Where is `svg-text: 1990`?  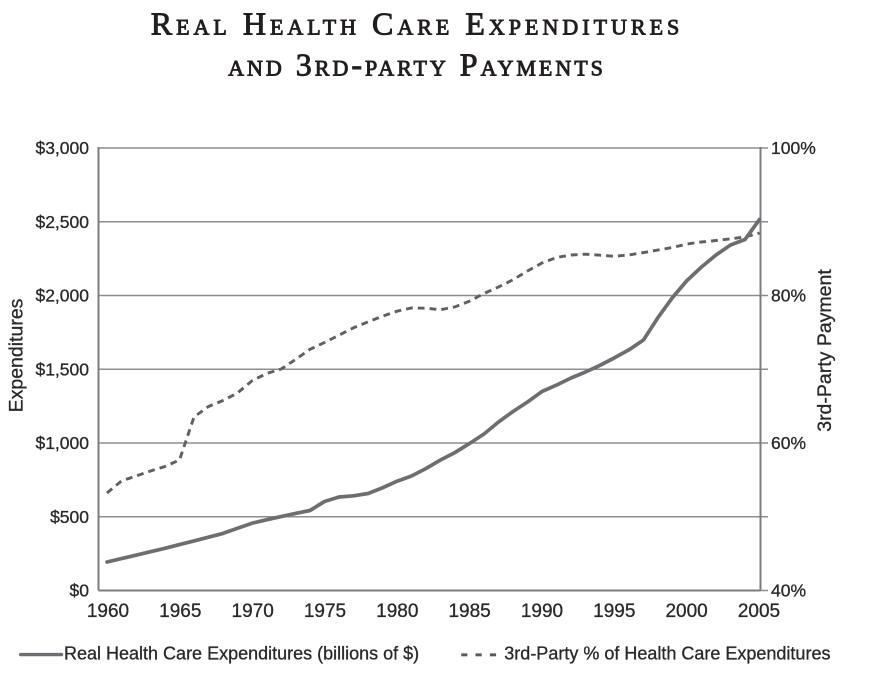 svg-text: 1990 is located at coordinates (542, 611).